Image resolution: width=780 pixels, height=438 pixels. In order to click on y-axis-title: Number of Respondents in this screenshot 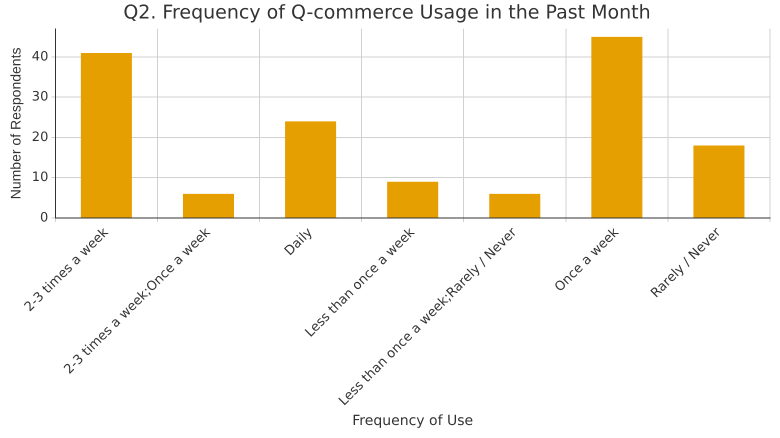, I will do `click(15, 124)`.